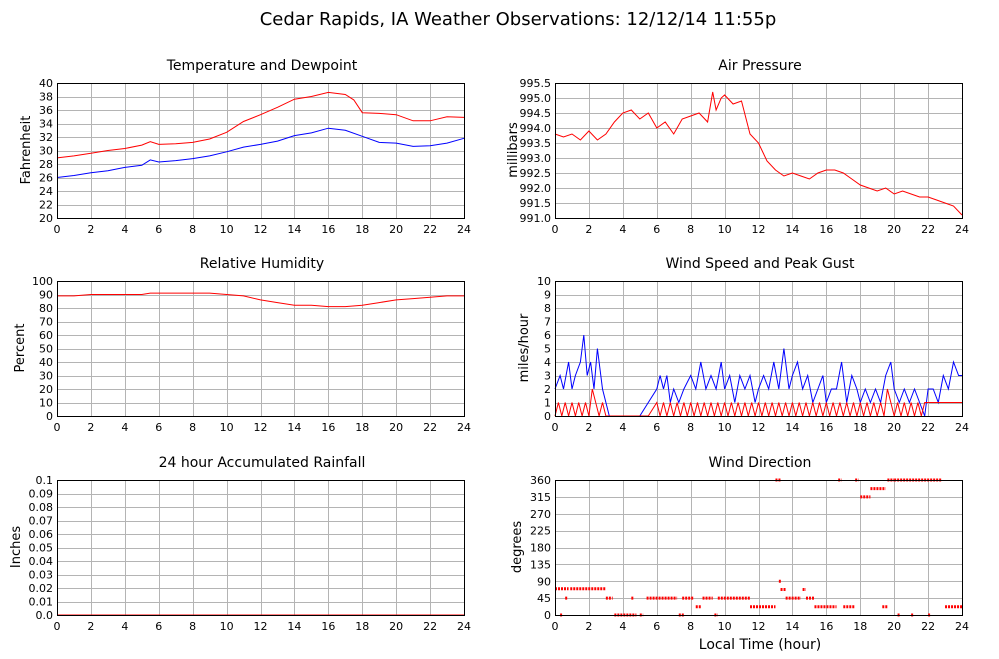 This screenshot has height=659, width=999. I want to click on y-tick-label: 0.09, so click(41, 494).